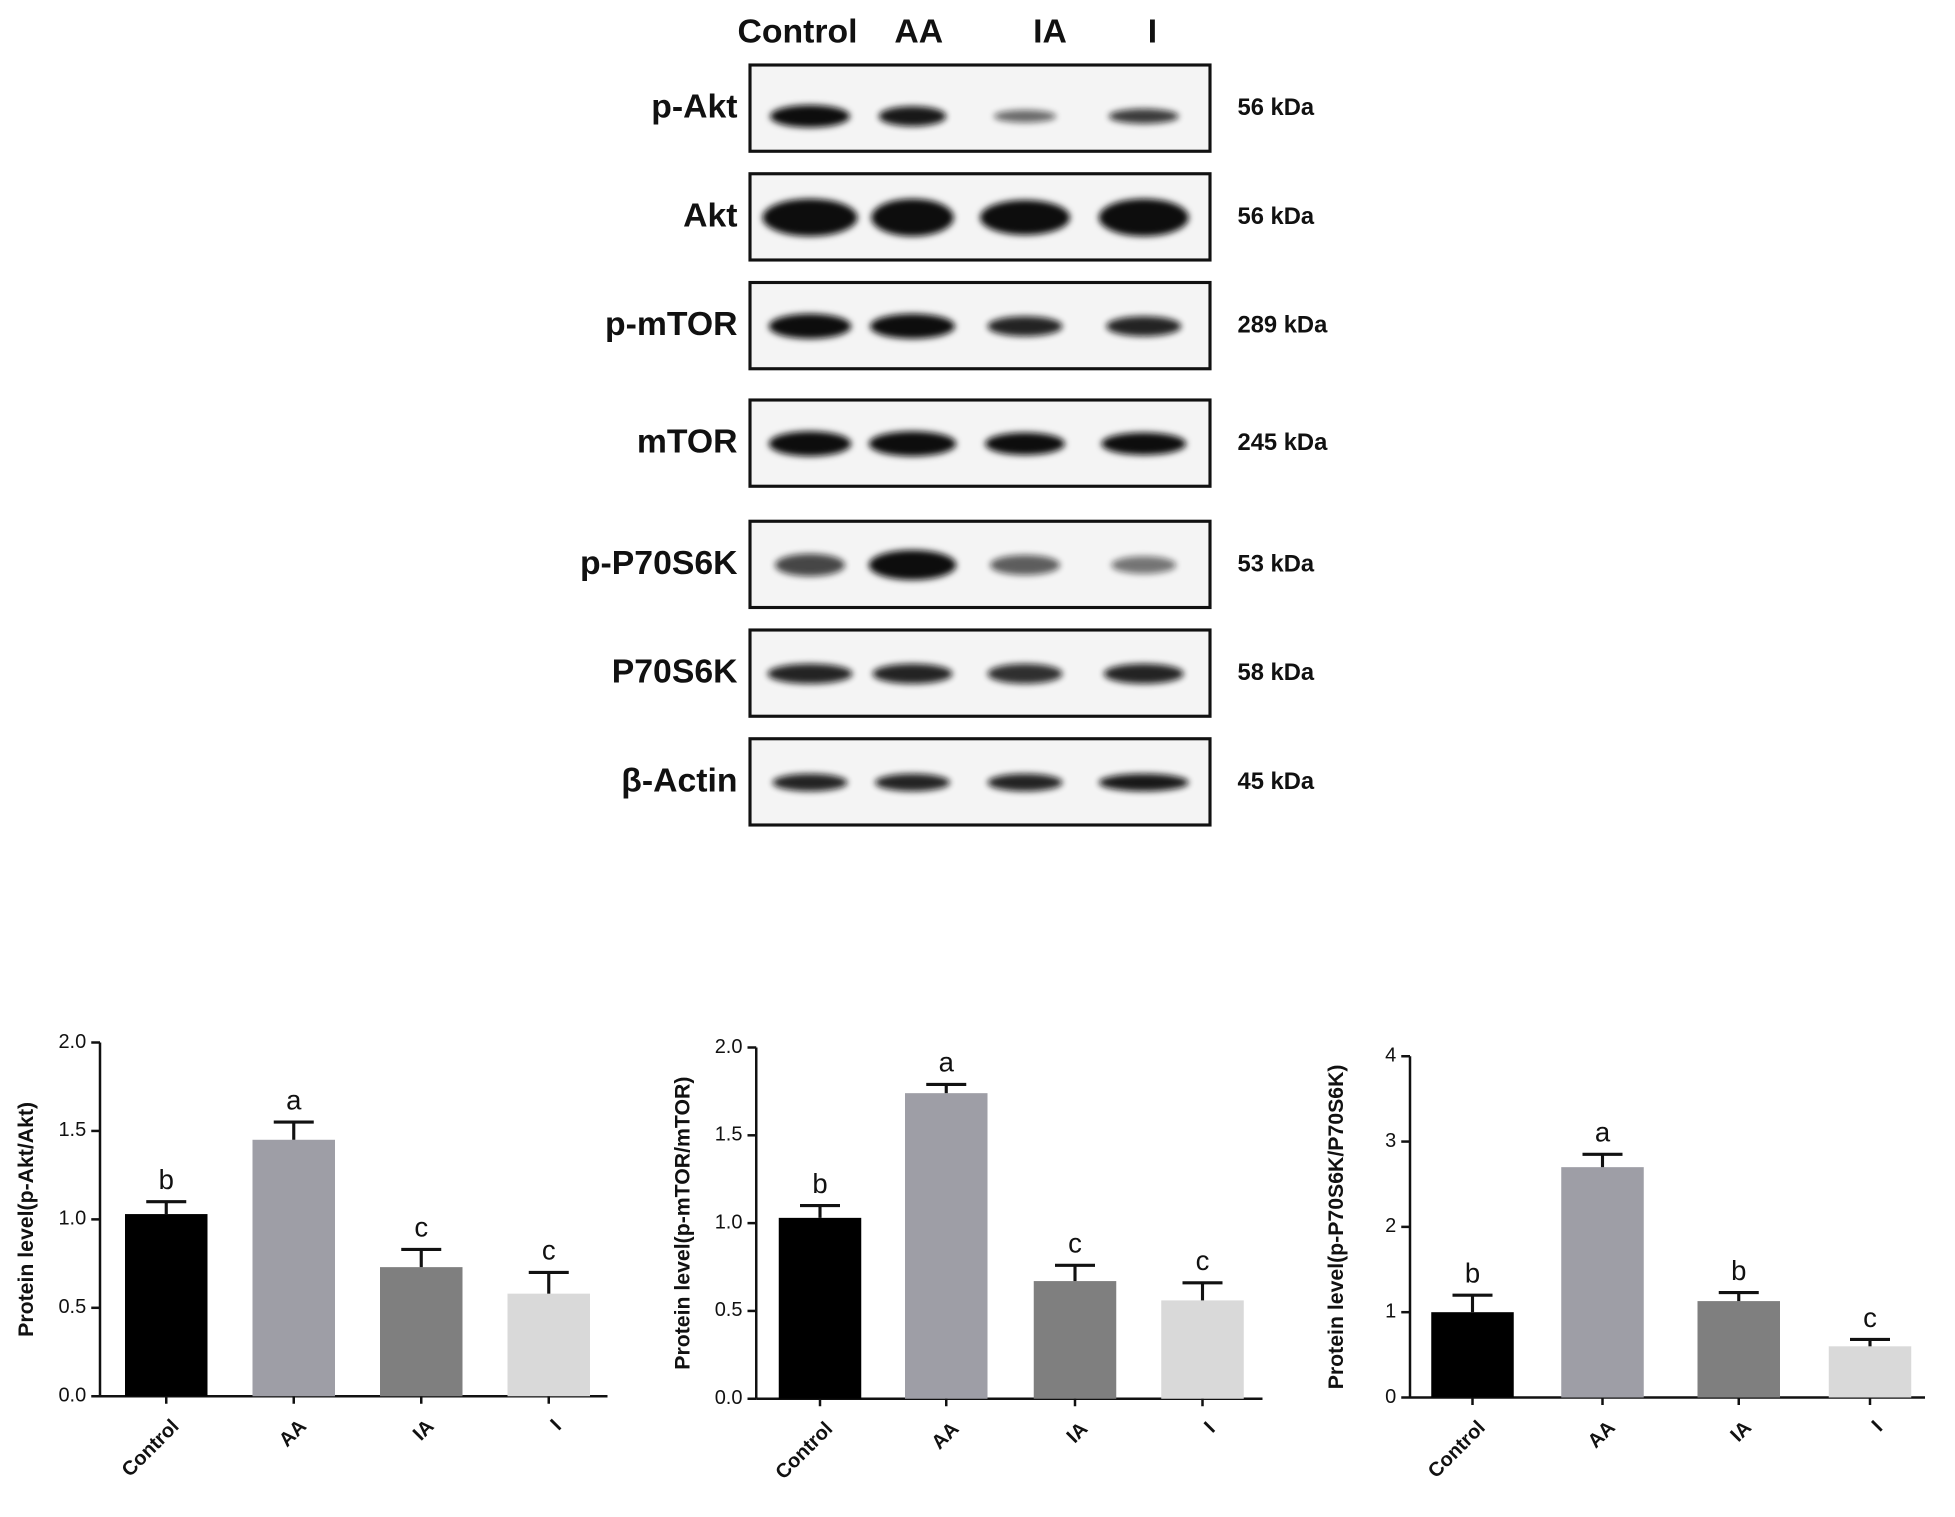 This screenshot has width=1955, height=1517. What do you see at coordinates (1050, 32) in the screenshot?
I see `lane-label: IA` at bounding box center [1050, 32].